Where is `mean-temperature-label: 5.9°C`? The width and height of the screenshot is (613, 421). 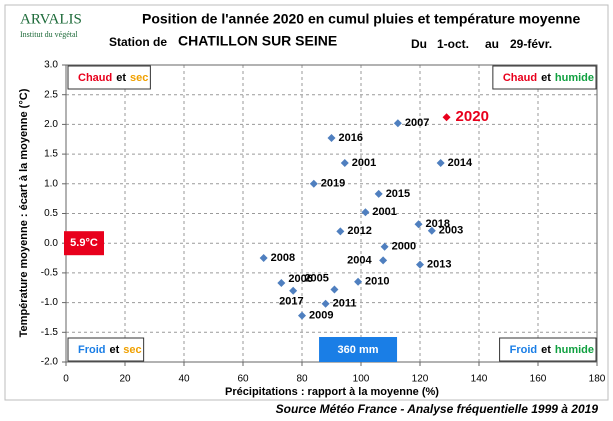
mean-temperature-label: 5.9°C is located at coordinates (84, 243).